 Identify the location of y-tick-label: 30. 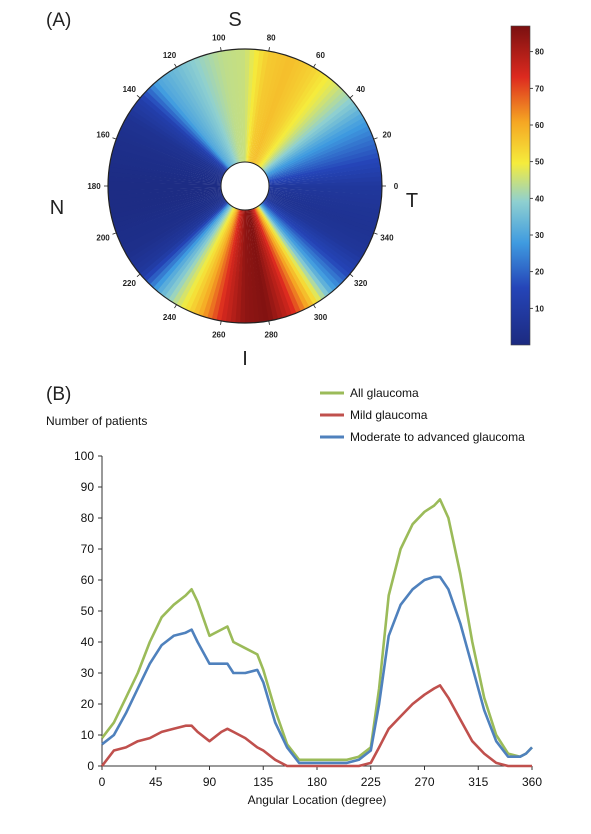
(88, 673).